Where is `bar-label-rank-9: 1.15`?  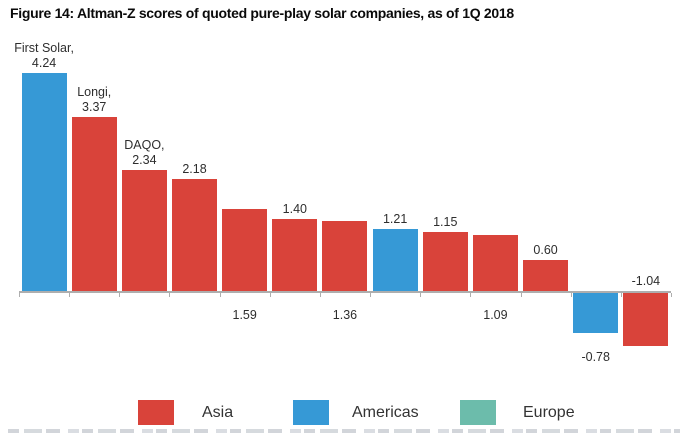 bar-label-rank-9: 1.15 is located at coordinates (445, 222).